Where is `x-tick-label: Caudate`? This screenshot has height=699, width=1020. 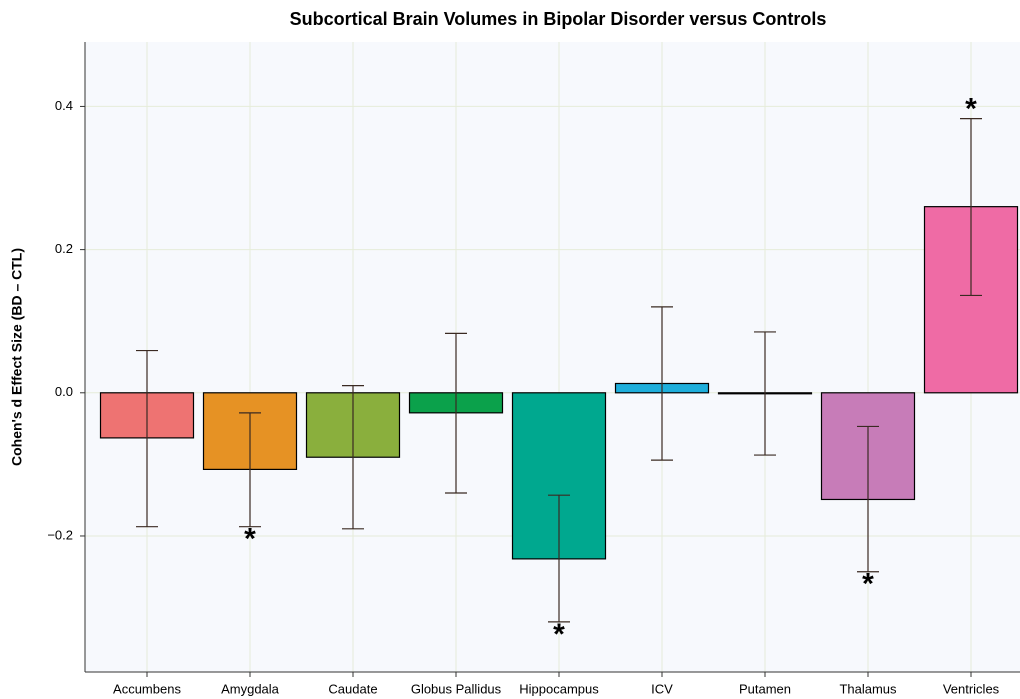 x-tick-label: Caudate is located at coordinates (352, 688).